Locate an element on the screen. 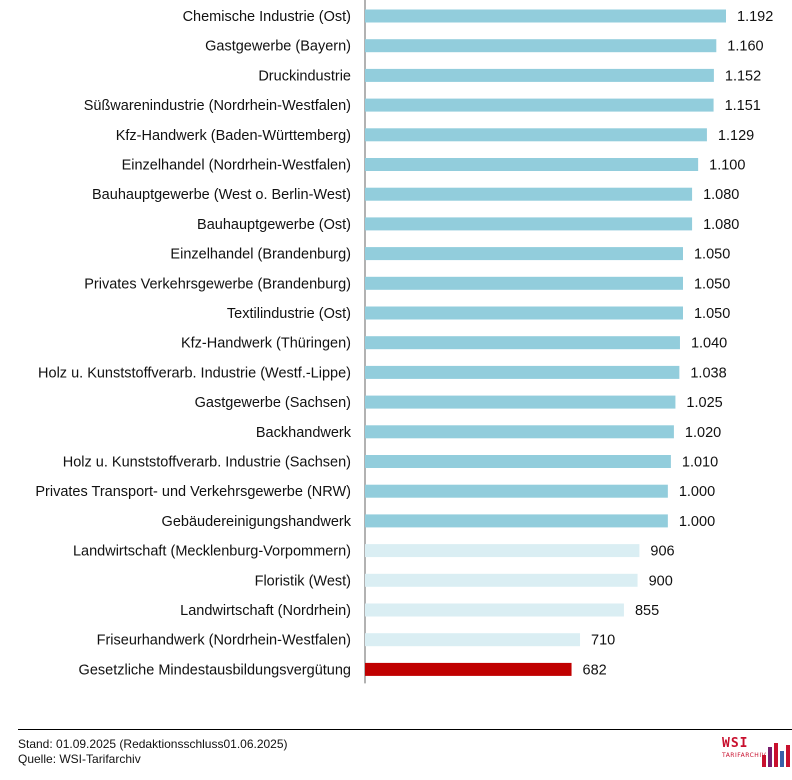 The width and height of the screenshot is (792, 780). category-label: Kfz-Handwerk (Baden-Württemberg) is located at coordinates (233, 136).